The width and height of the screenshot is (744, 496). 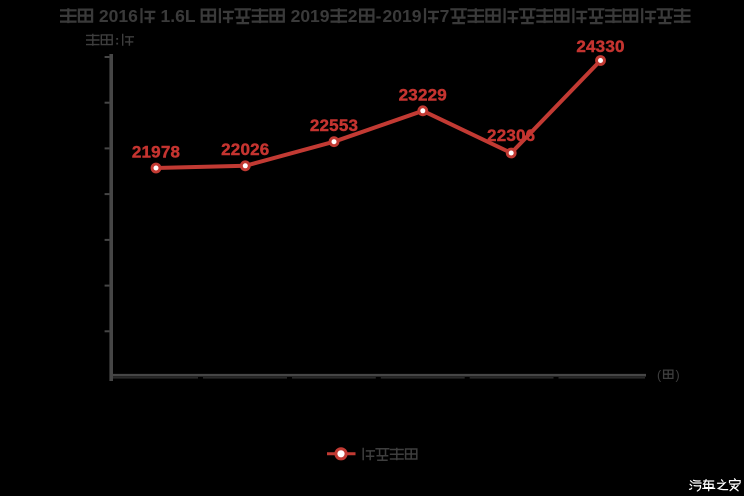 What do you see at coordinates (156, 151) in the screenshot?
I see `svg-text: 21978` at bounding box center [156, 151].